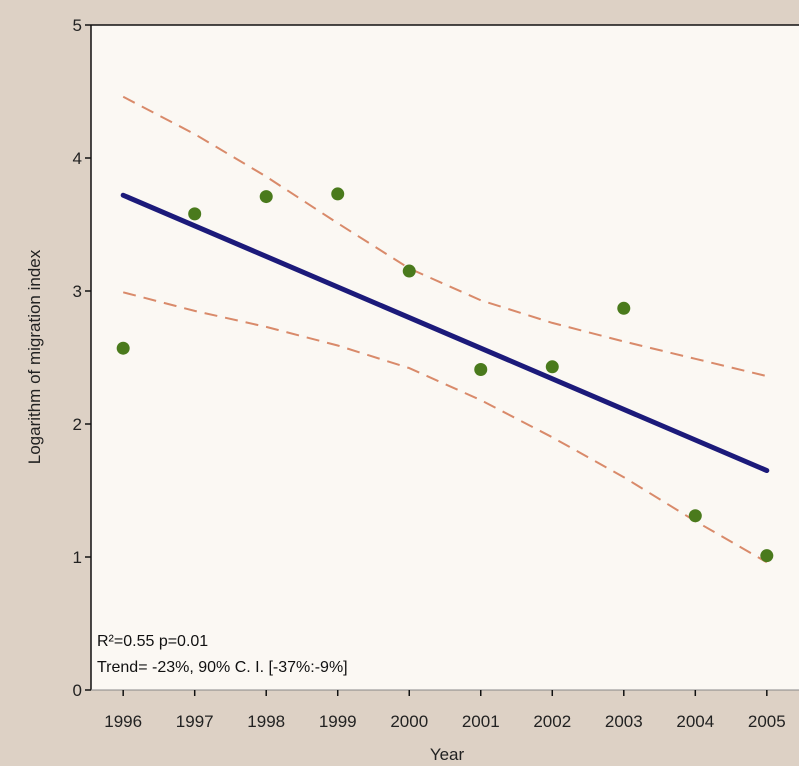 Image resolution: width=799 pixels, height=766 pixels. I want to click on y-tick-label: 1, so click(77, 557).